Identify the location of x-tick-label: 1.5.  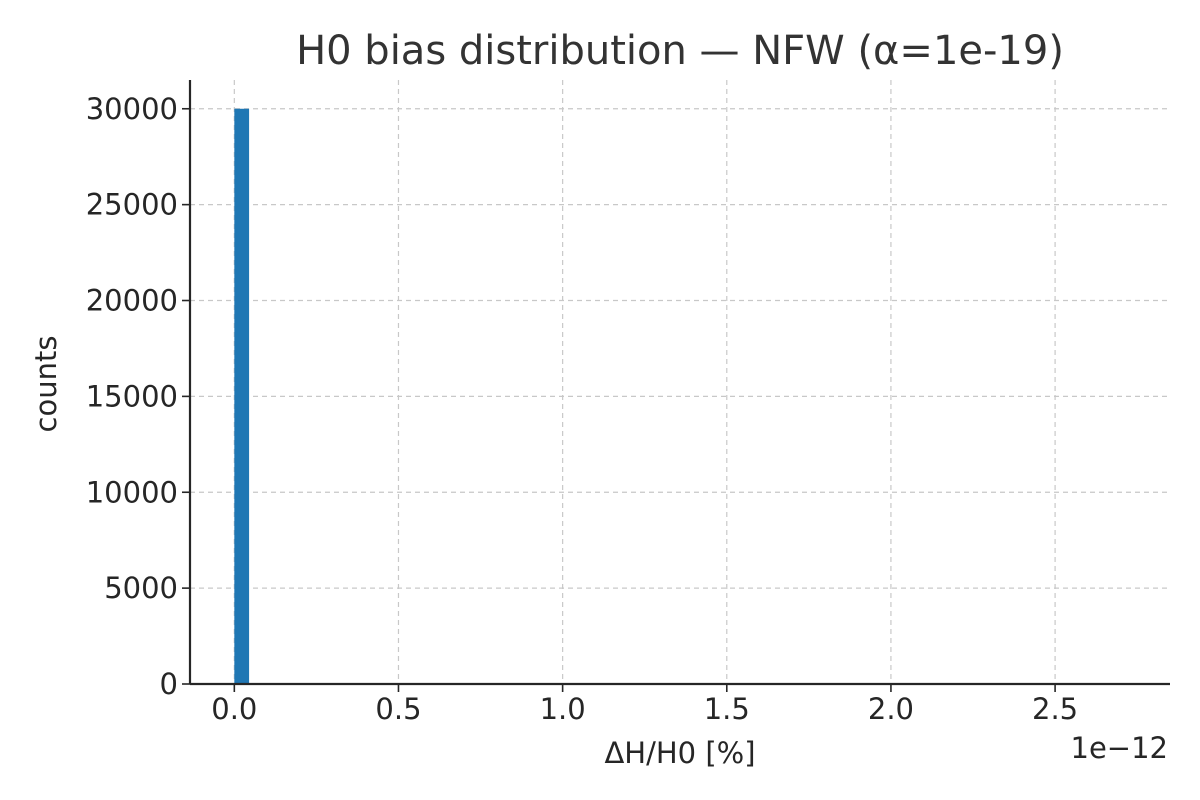
(727, 709).